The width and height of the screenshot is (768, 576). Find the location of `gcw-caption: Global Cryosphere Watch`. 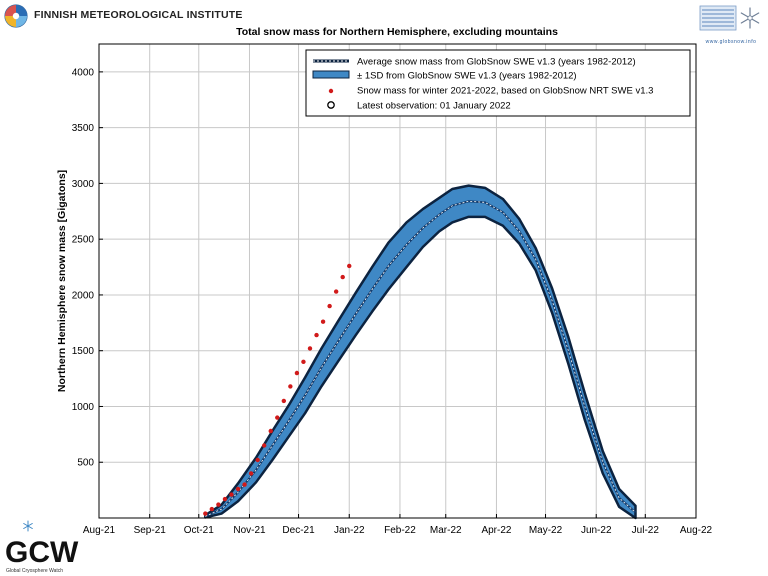

gcw-caption: Global Cryosphere Watch is located at coordinates (34, 571).